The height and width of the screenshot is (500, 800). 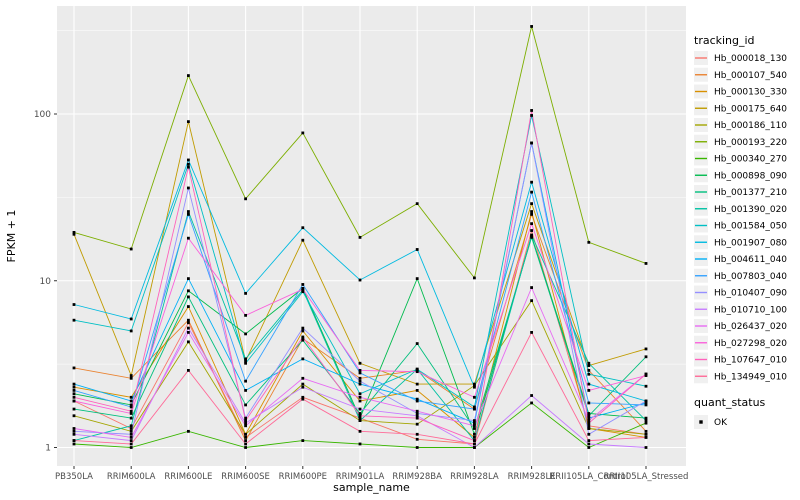 I want to click on y-axis-title: FPKM + 1, so click(x=11, y=236).